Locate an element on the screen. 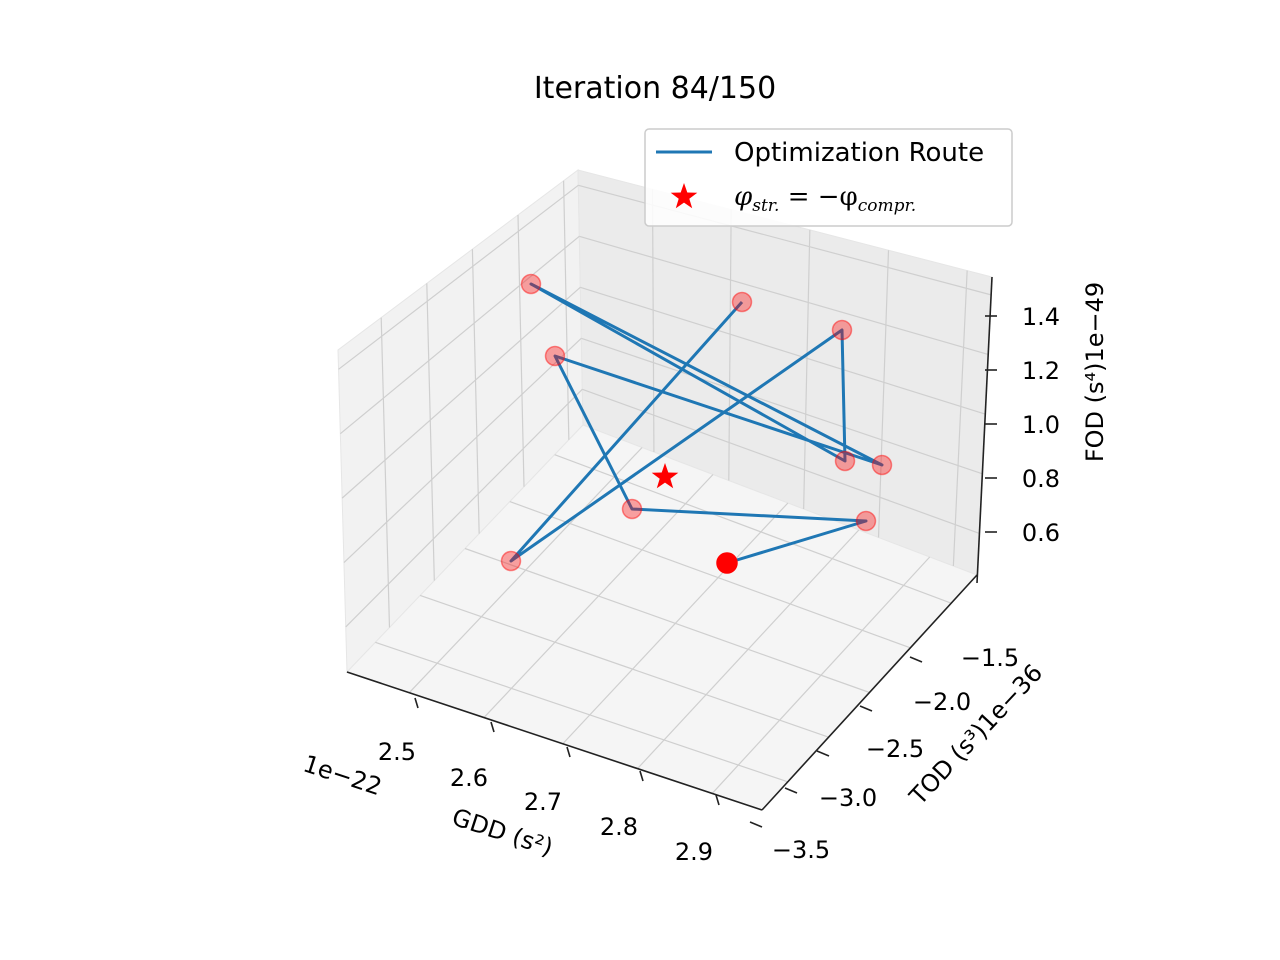 This screenshot has width=1280, height=960. z-tick-label: 1.4 is located at coordinates (1041, 317).